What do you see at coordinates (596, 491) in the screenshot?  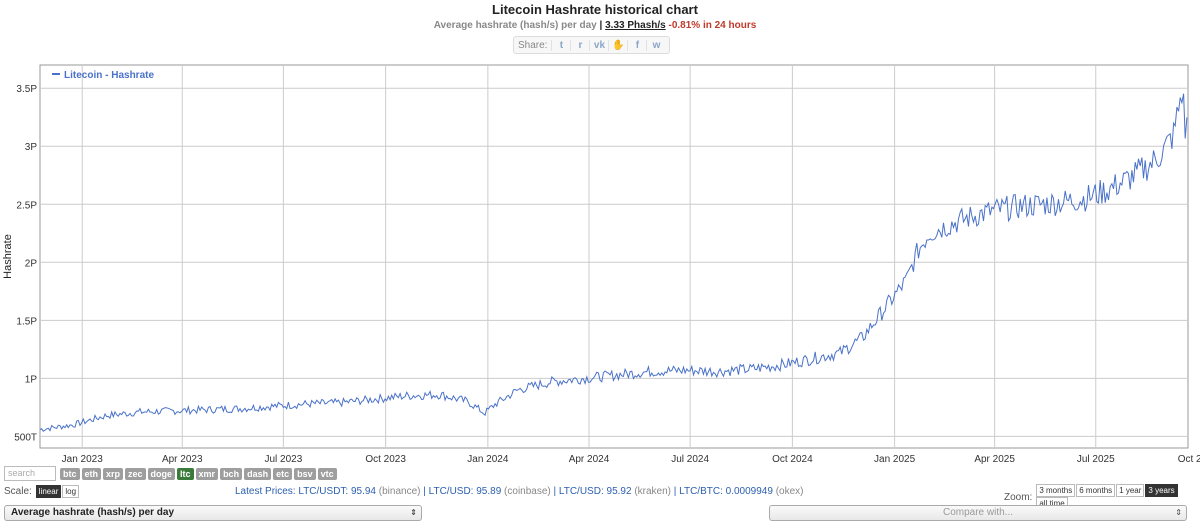 I see `price-pair: LTC/USD: 95.92` at bounding box center [596, 491].